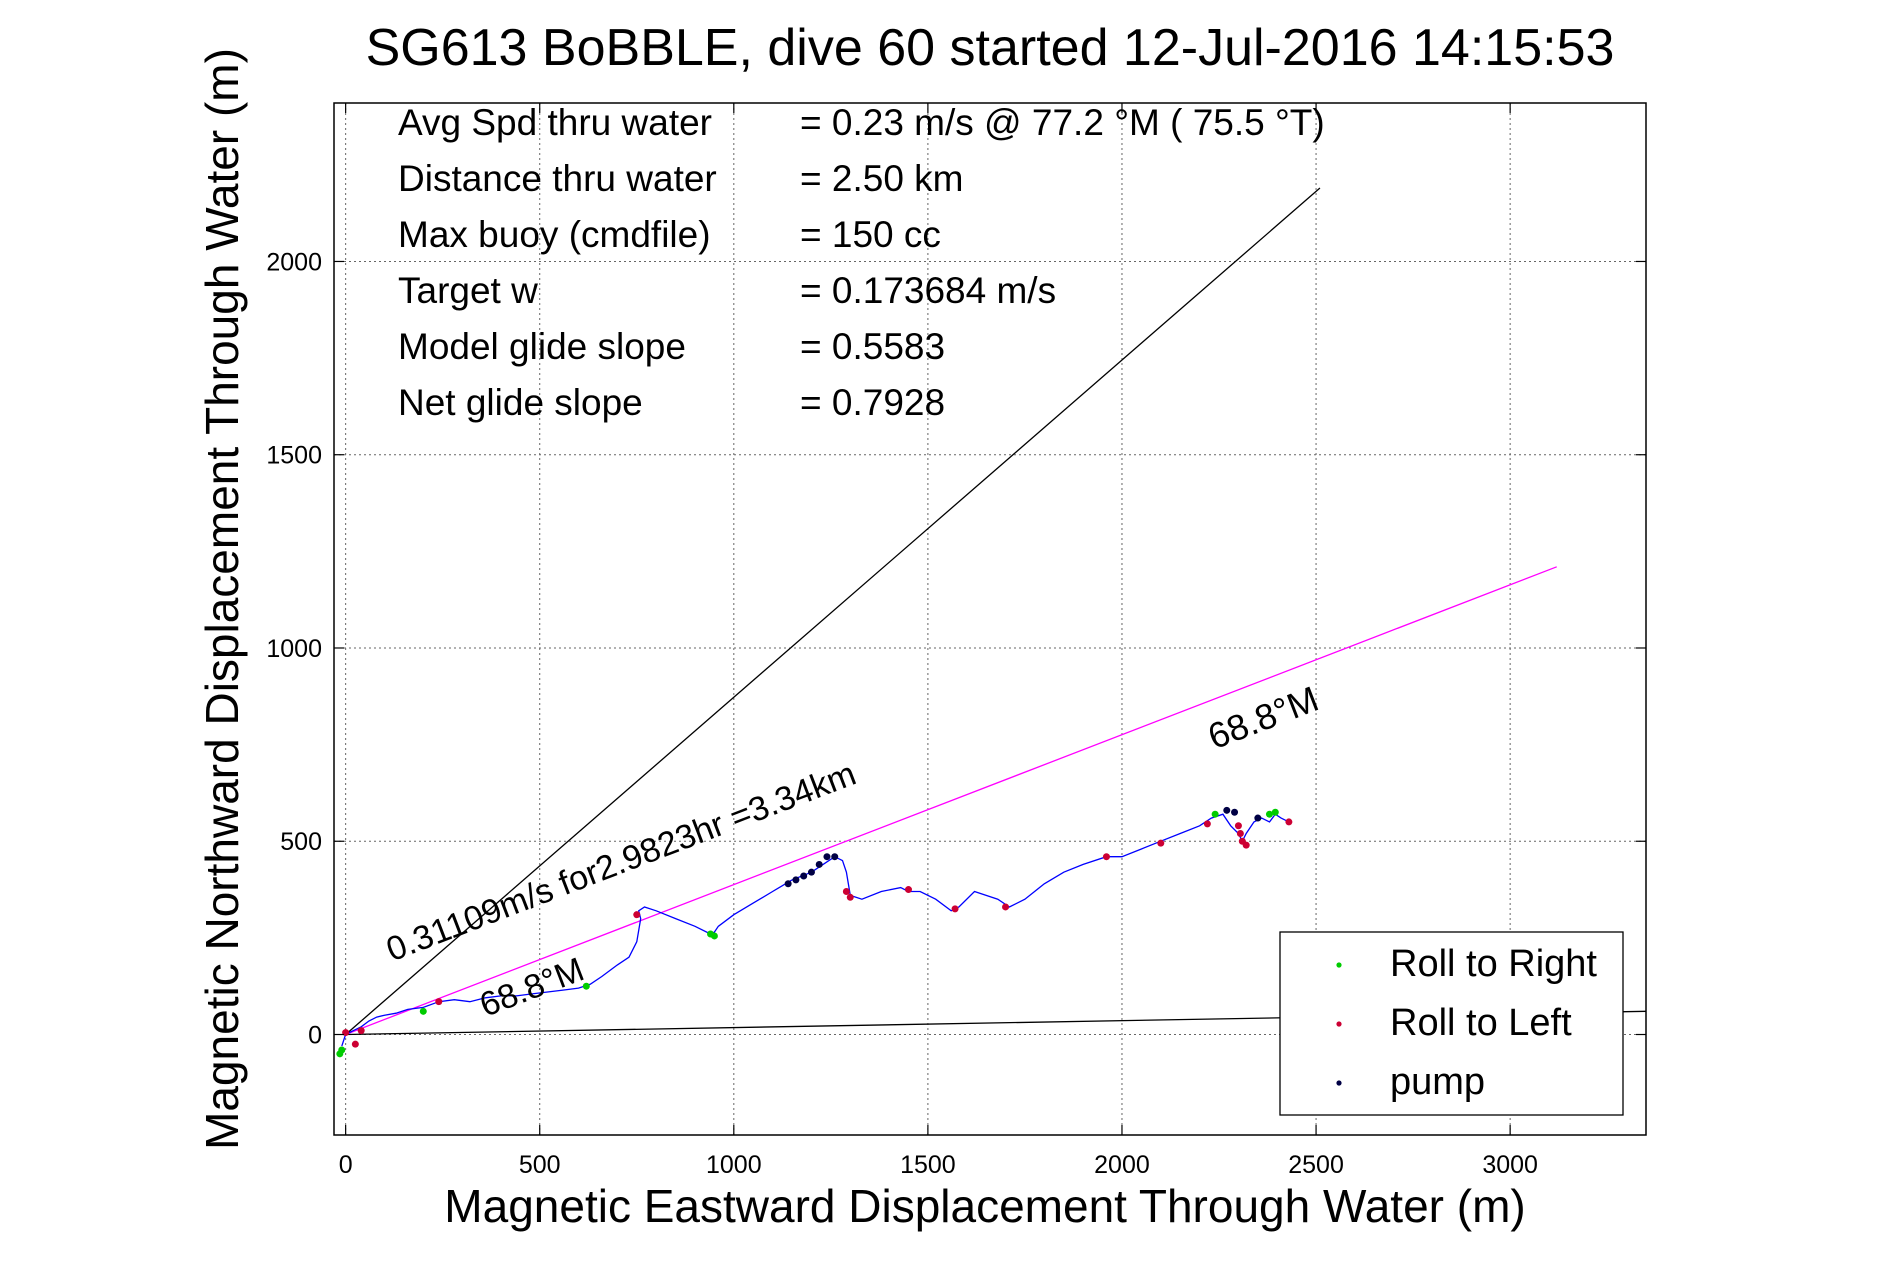 Image resolution: width=1891 pixels, height=1262 pixels. What do you see at coordinates (621, 862) in the screenshot?
I see `annotation-1: 0.31109m/s for2.9823hr =3.34km` at bounding box center [621, 862].